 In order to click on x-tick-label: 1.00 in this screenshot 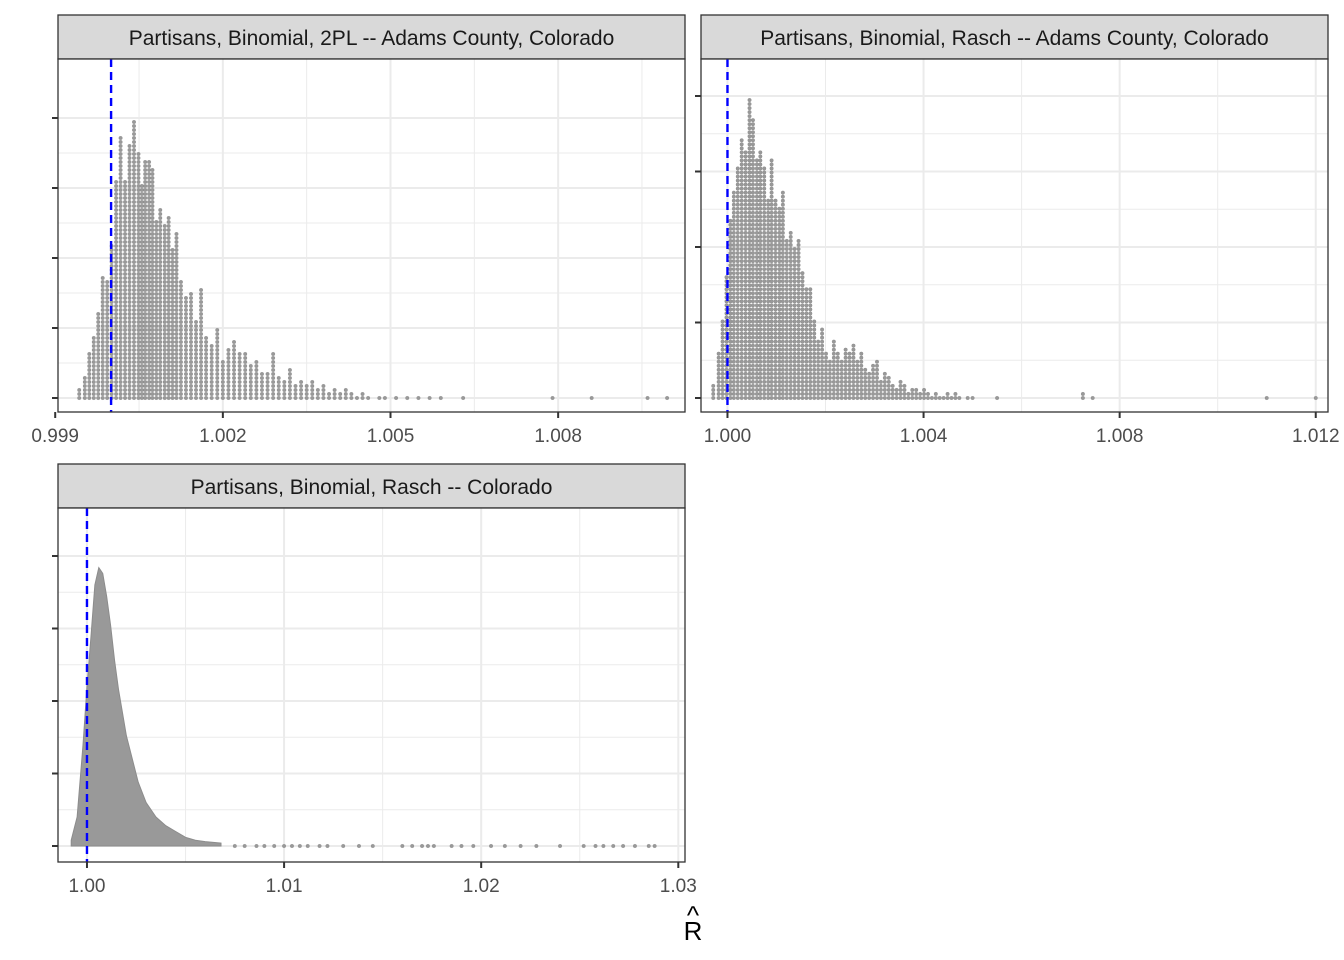, I will do `click(86, 886)`.